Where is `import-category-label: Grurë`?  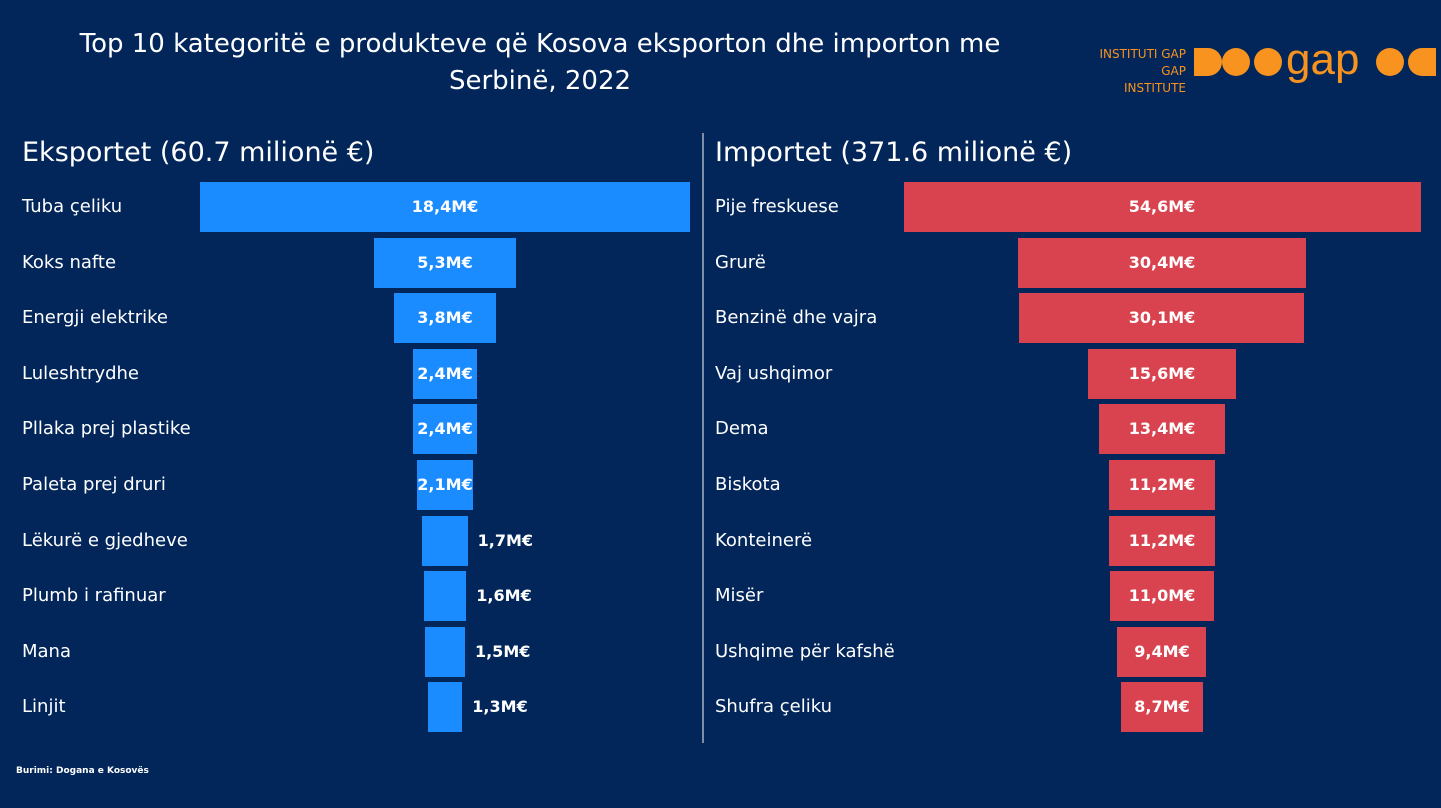
import-category-label: Grurë is located at coordinates (740, 262).